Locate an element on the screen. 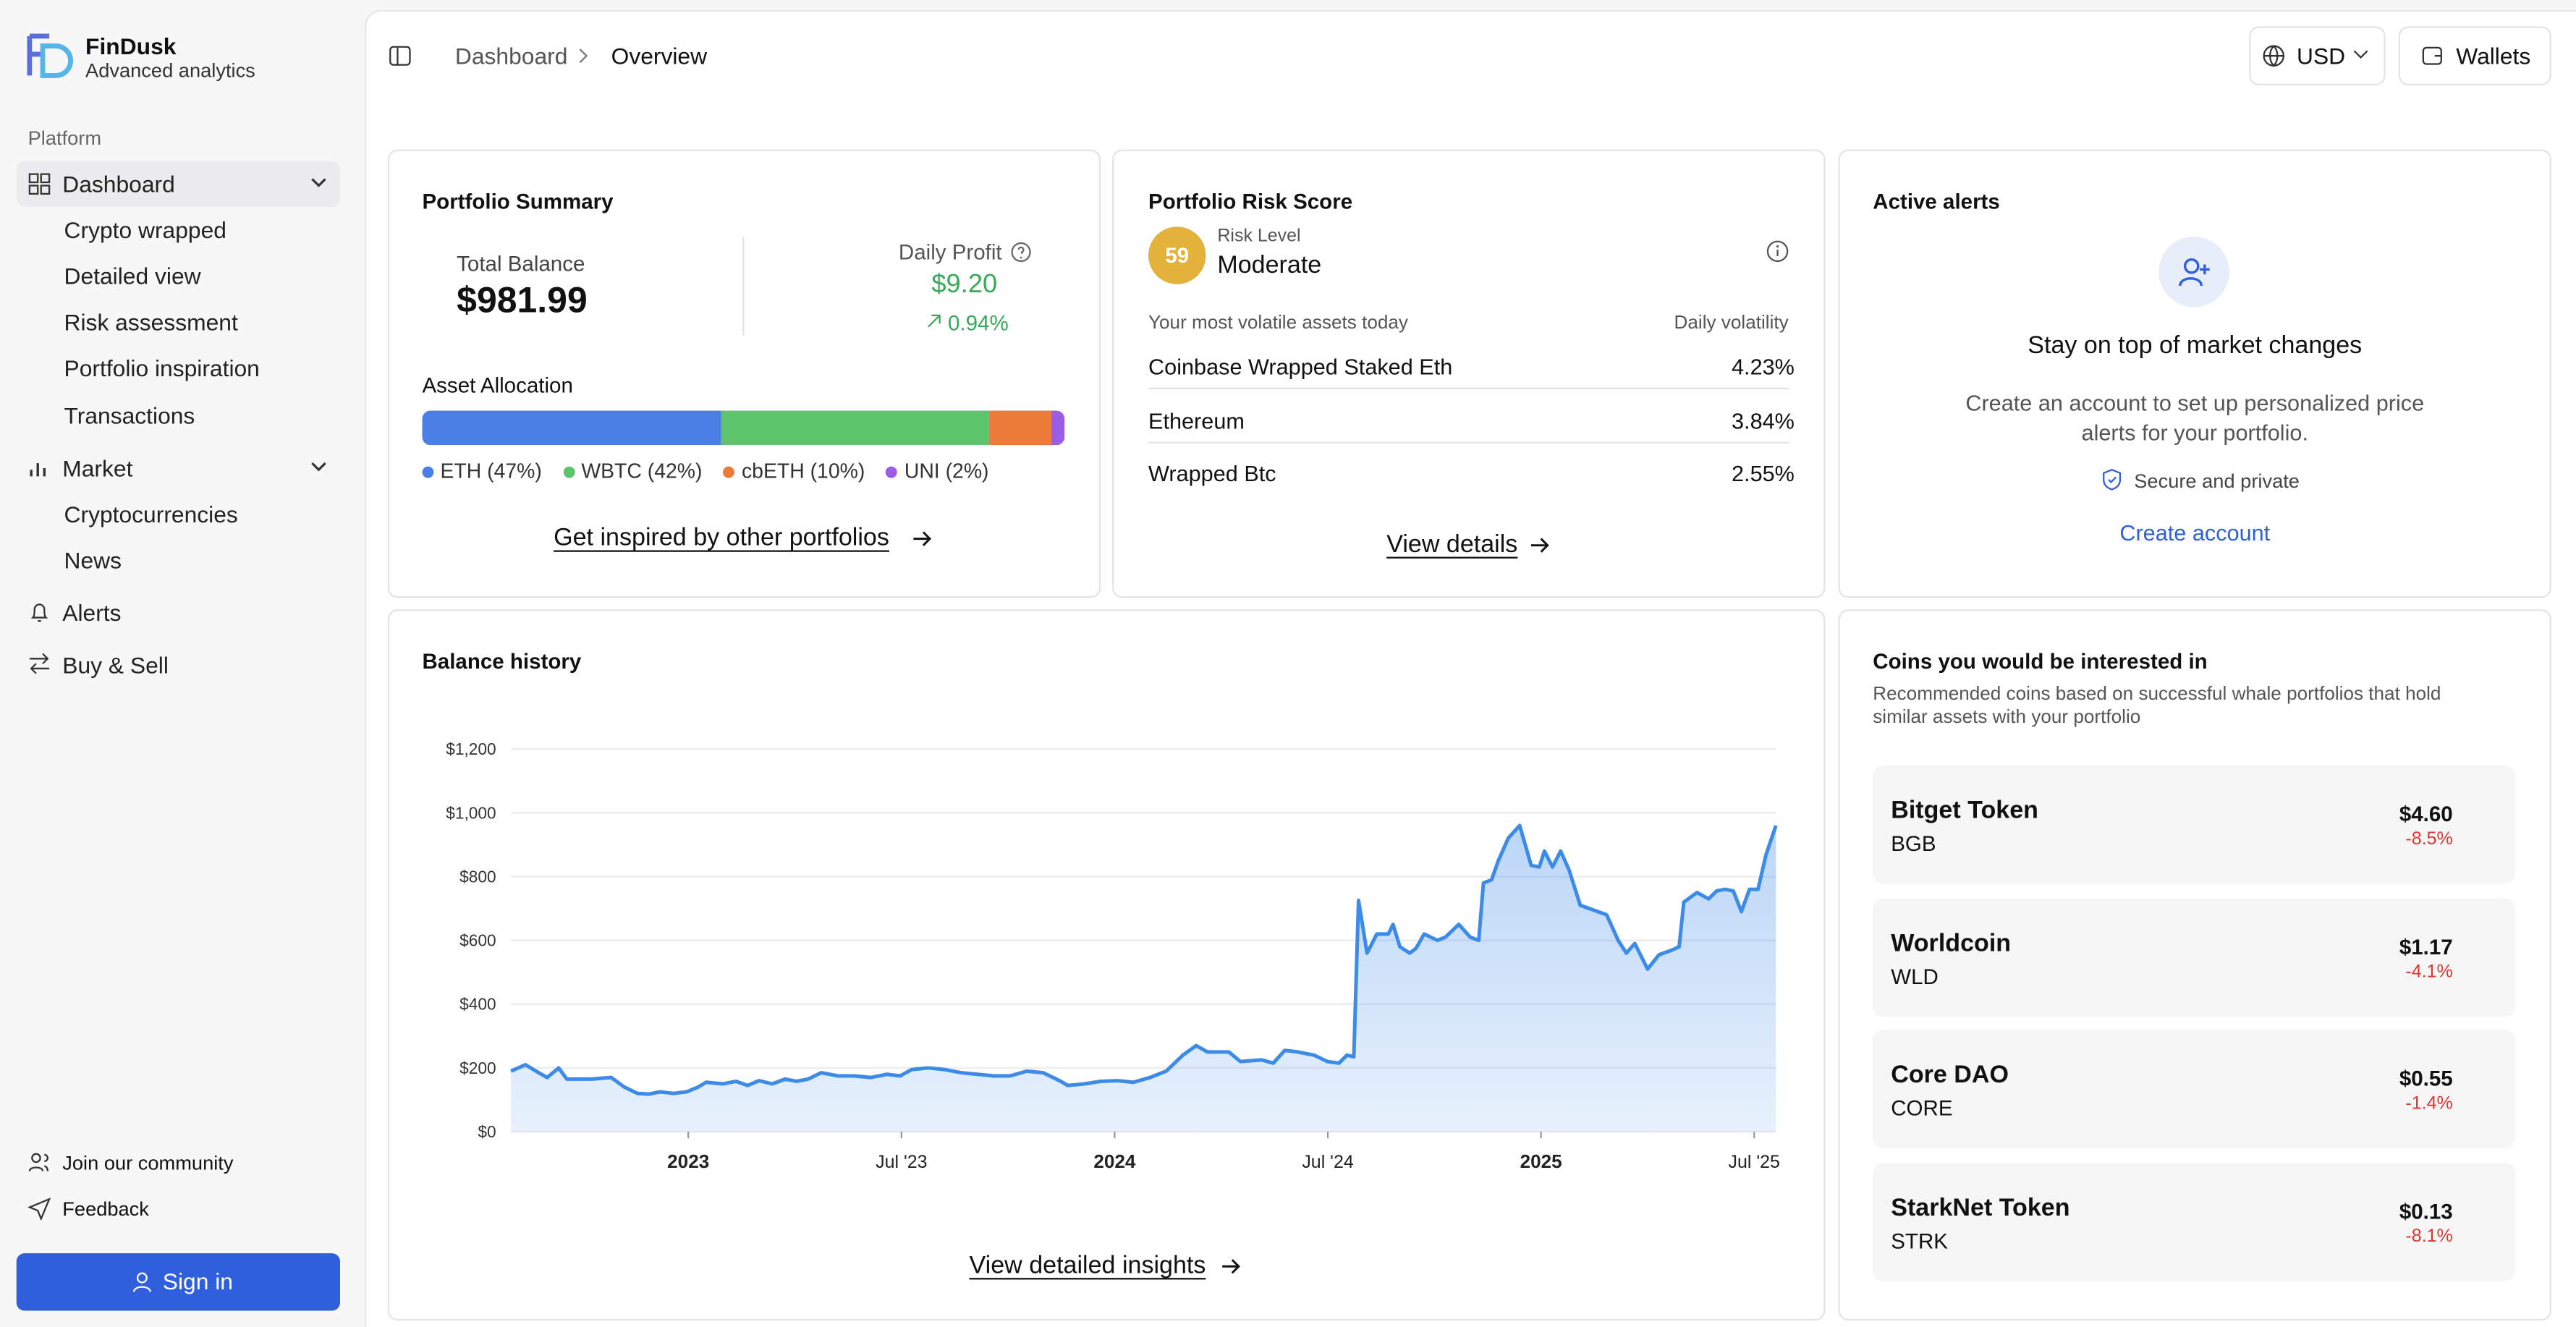  coin-name: Core DAO is located at coordinates (1950, 1075).